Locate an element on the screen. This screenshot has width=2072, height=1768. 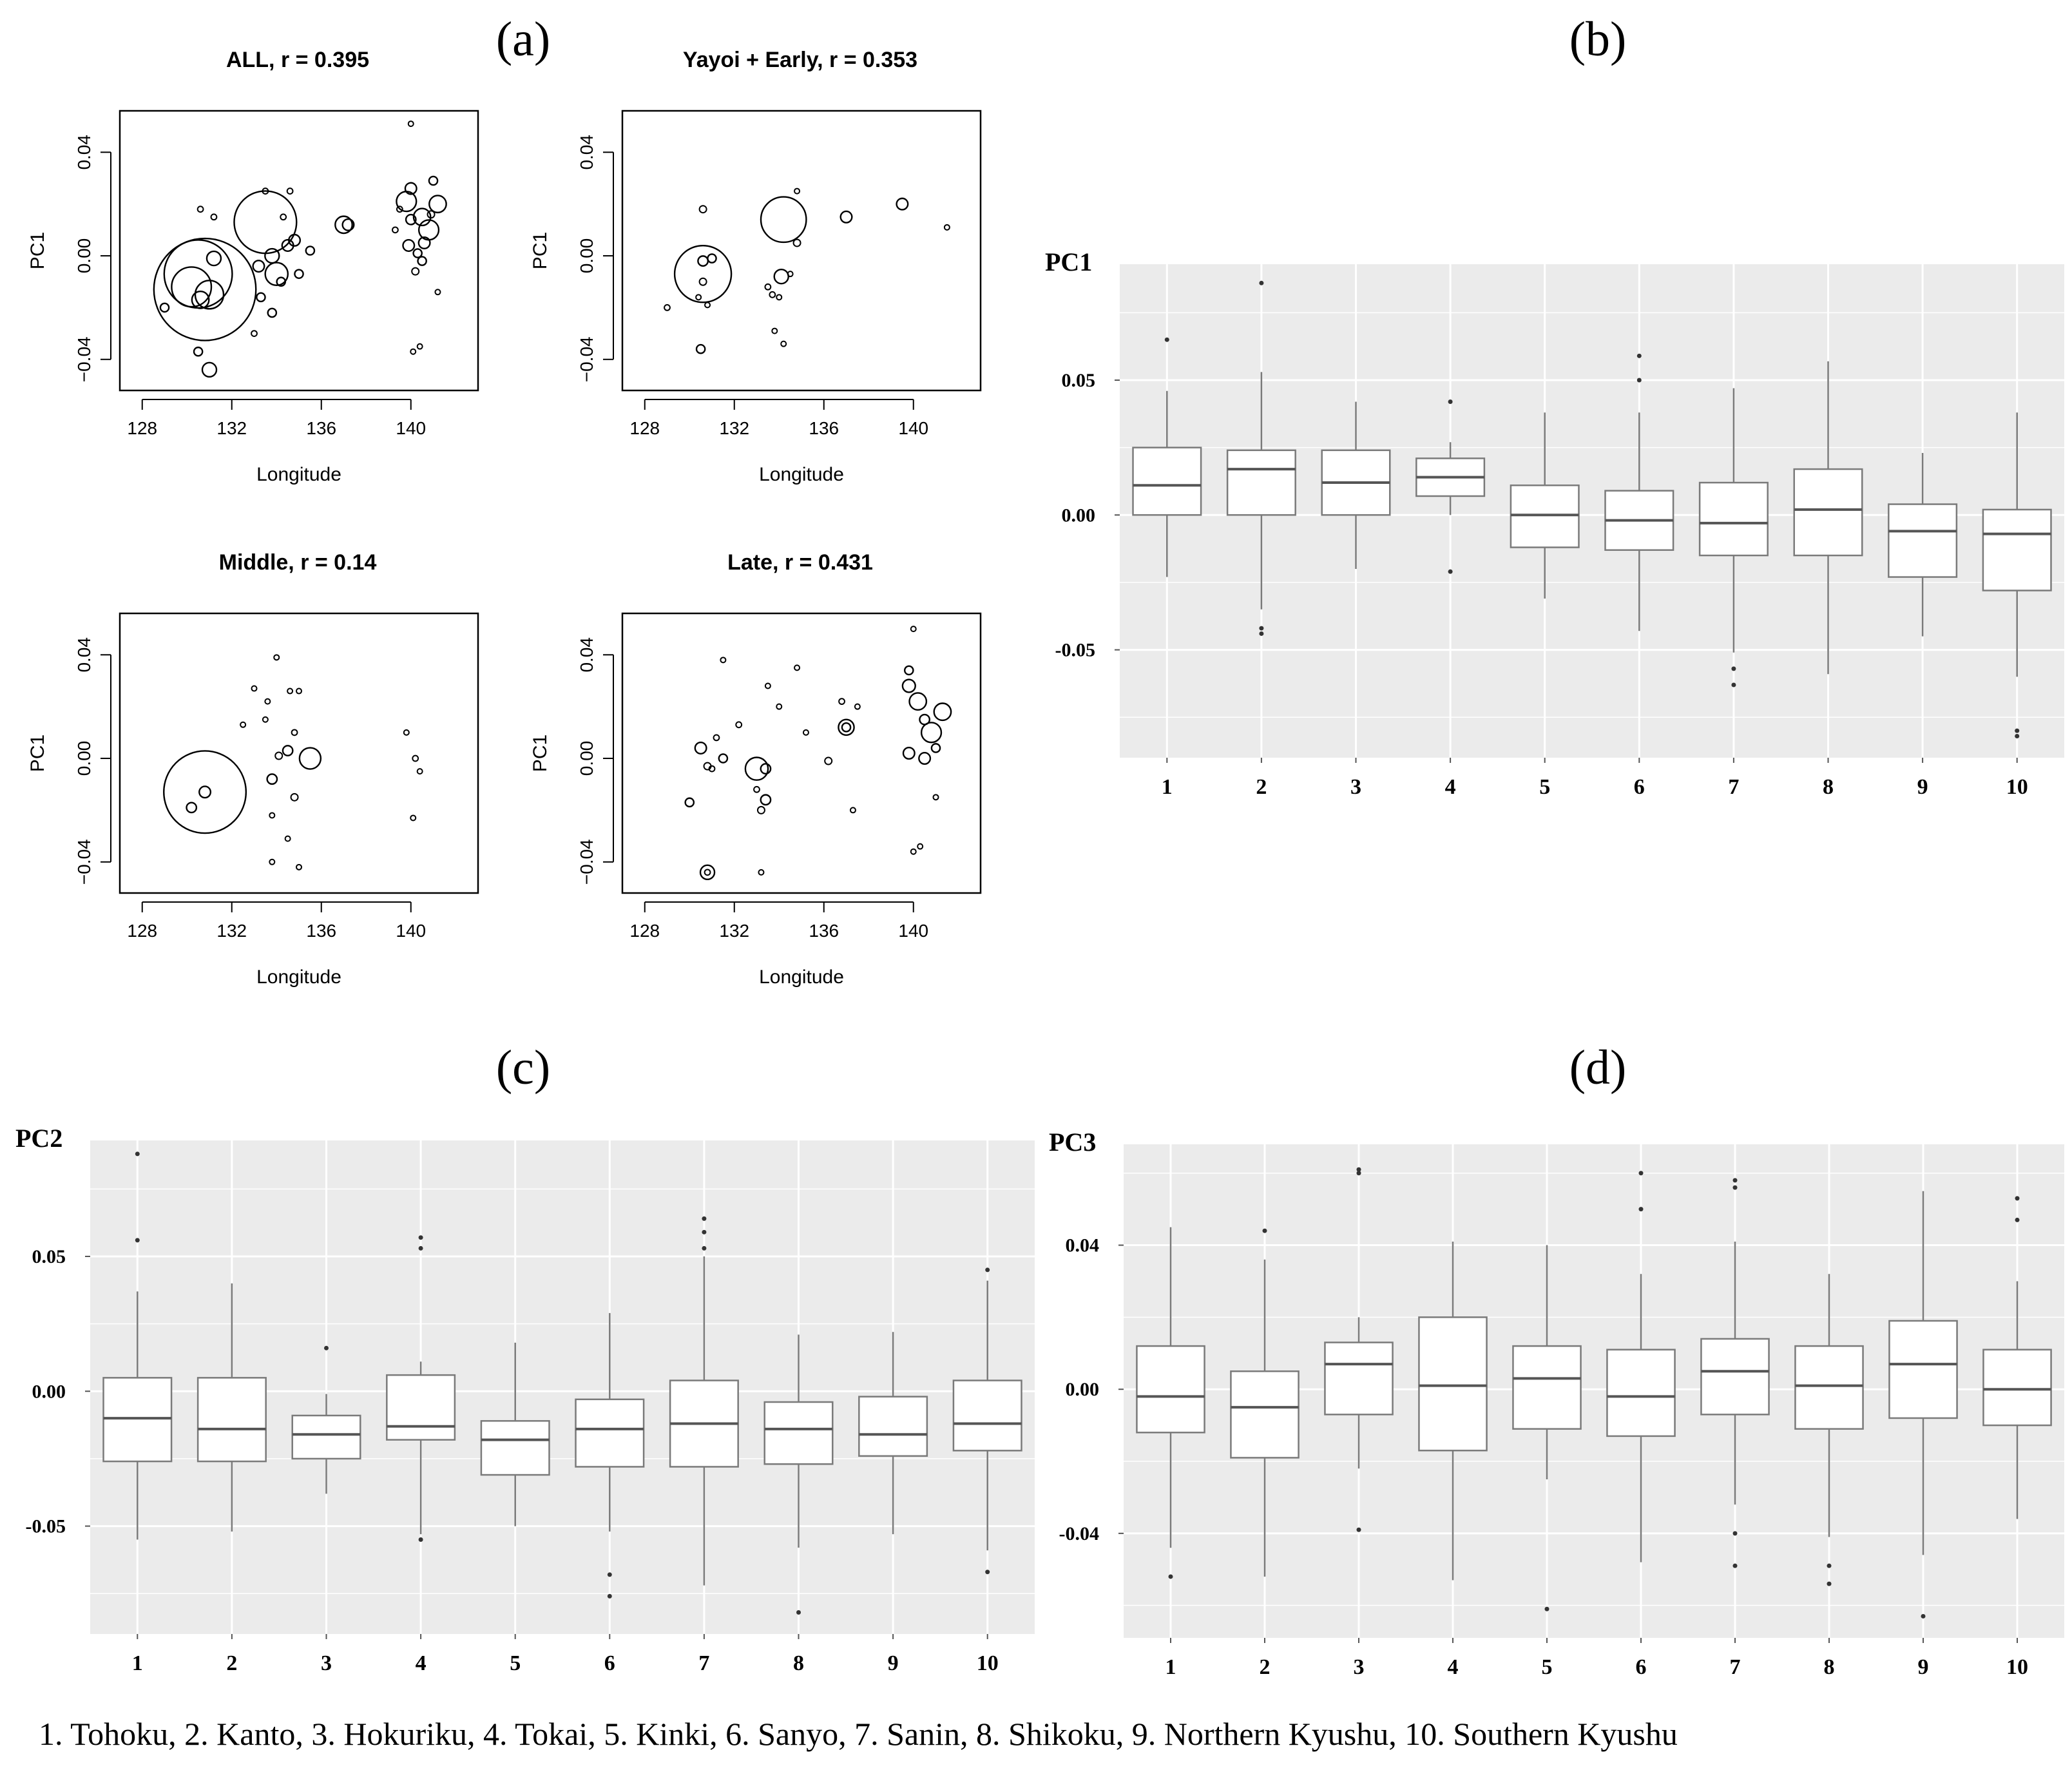
y-tick-label: -0.05 is located at coordinates (46, 1526).